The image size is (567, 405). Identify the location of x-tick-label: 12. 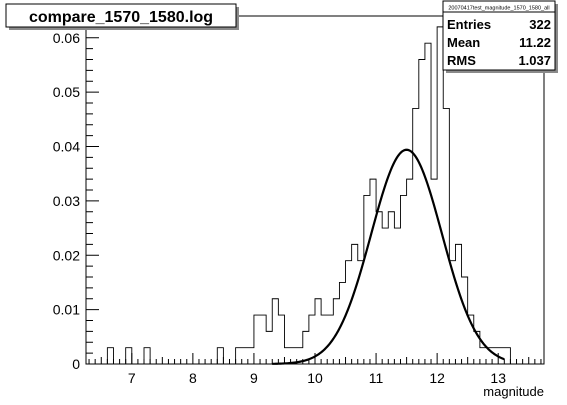
(437, 378).